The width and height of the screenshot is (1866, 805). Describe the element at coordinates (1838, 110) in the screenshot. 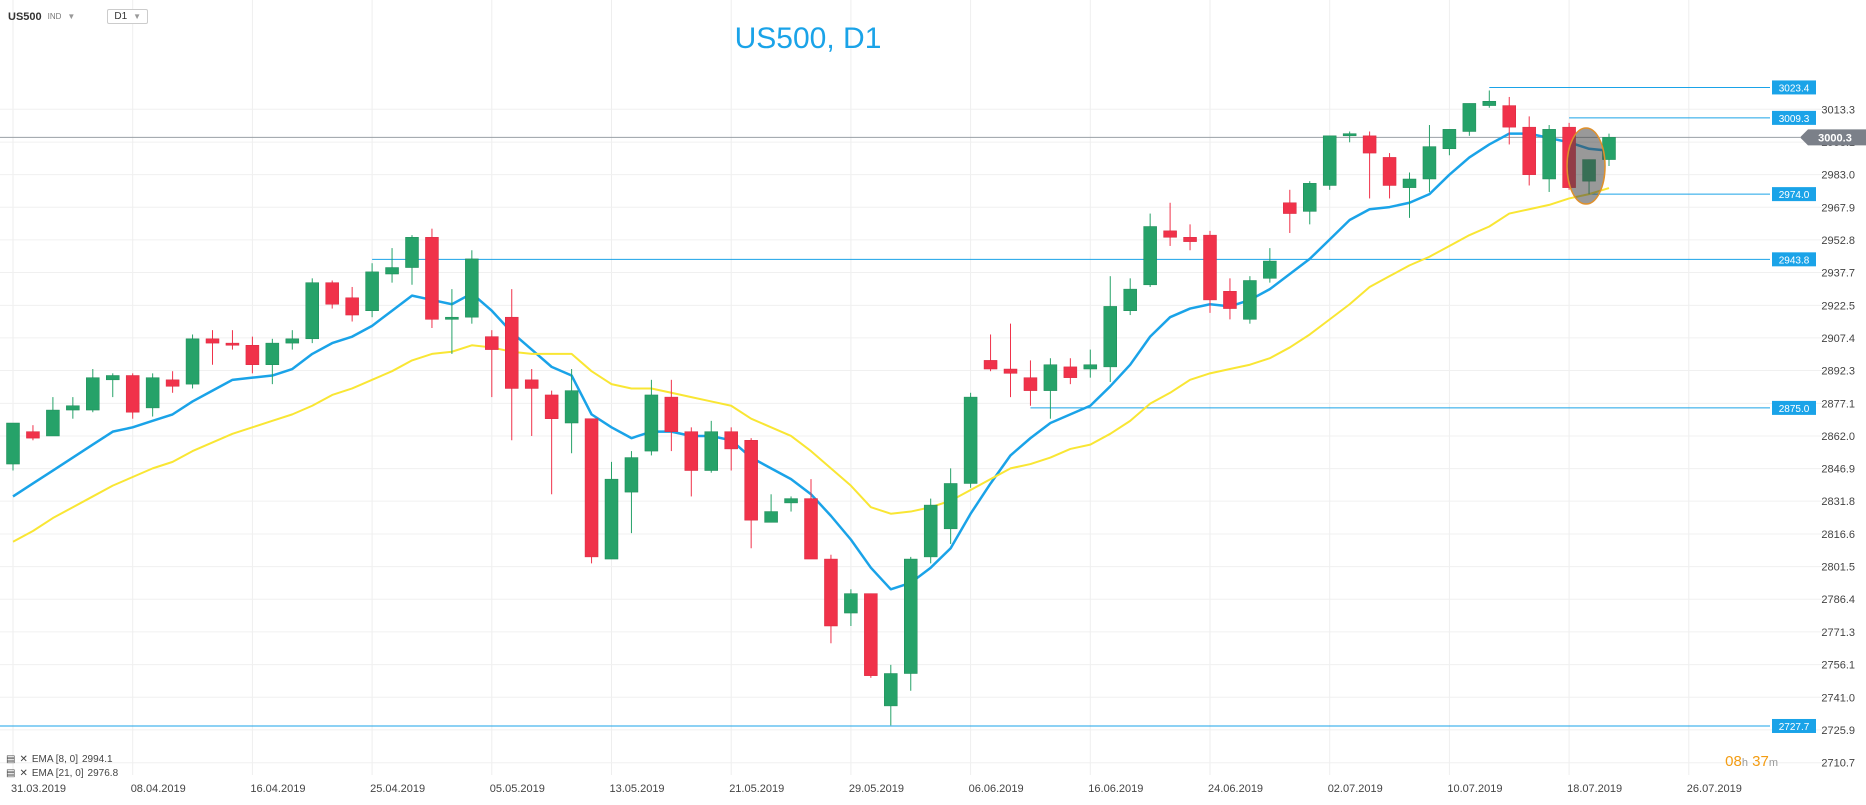

I see `y-tick-label: 3013.3` at that location.